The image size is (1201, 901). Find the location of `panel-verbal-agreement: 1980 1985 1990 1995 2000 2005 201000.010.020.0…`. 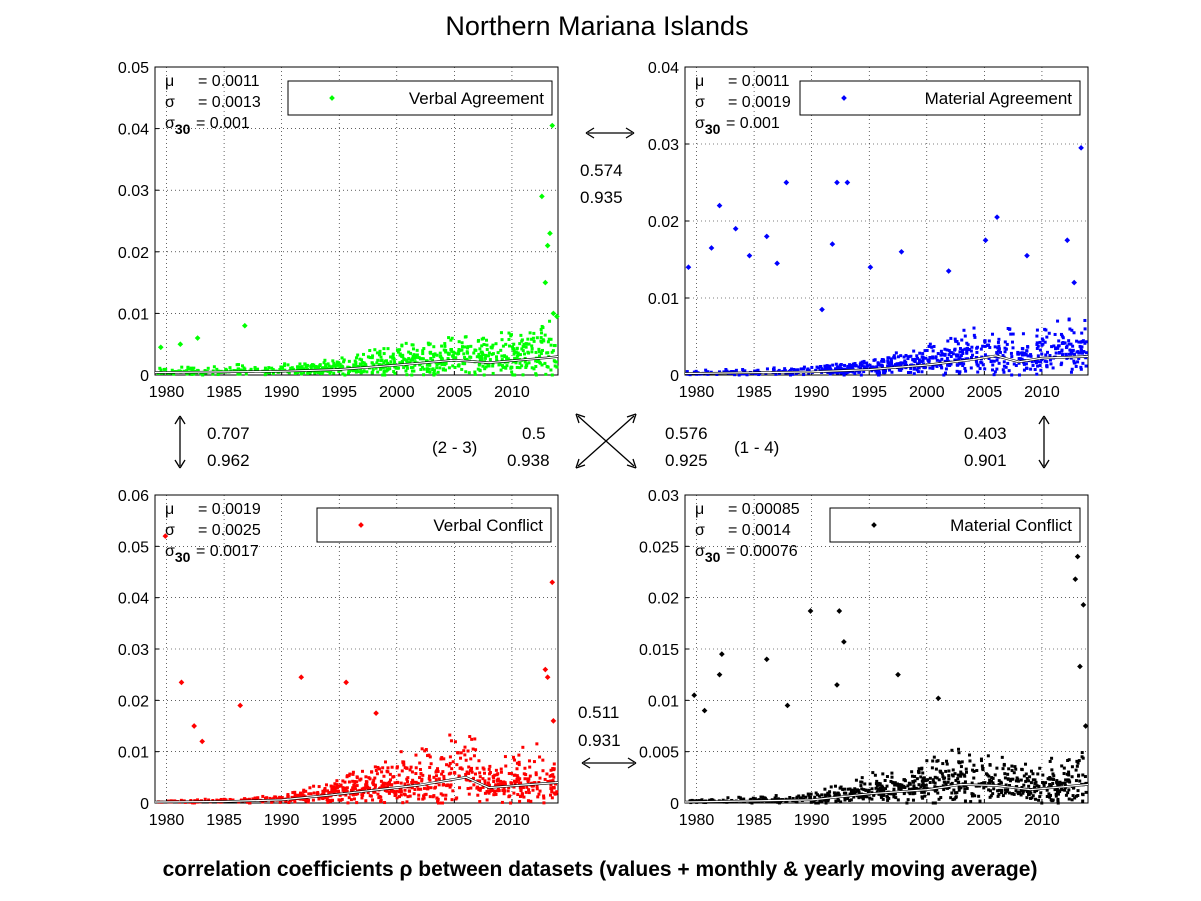

panel-verbal-agreement: 1980 1985 1990 1995 2000 2005 201000.010.020.0… is located at coordinates (339, 230).